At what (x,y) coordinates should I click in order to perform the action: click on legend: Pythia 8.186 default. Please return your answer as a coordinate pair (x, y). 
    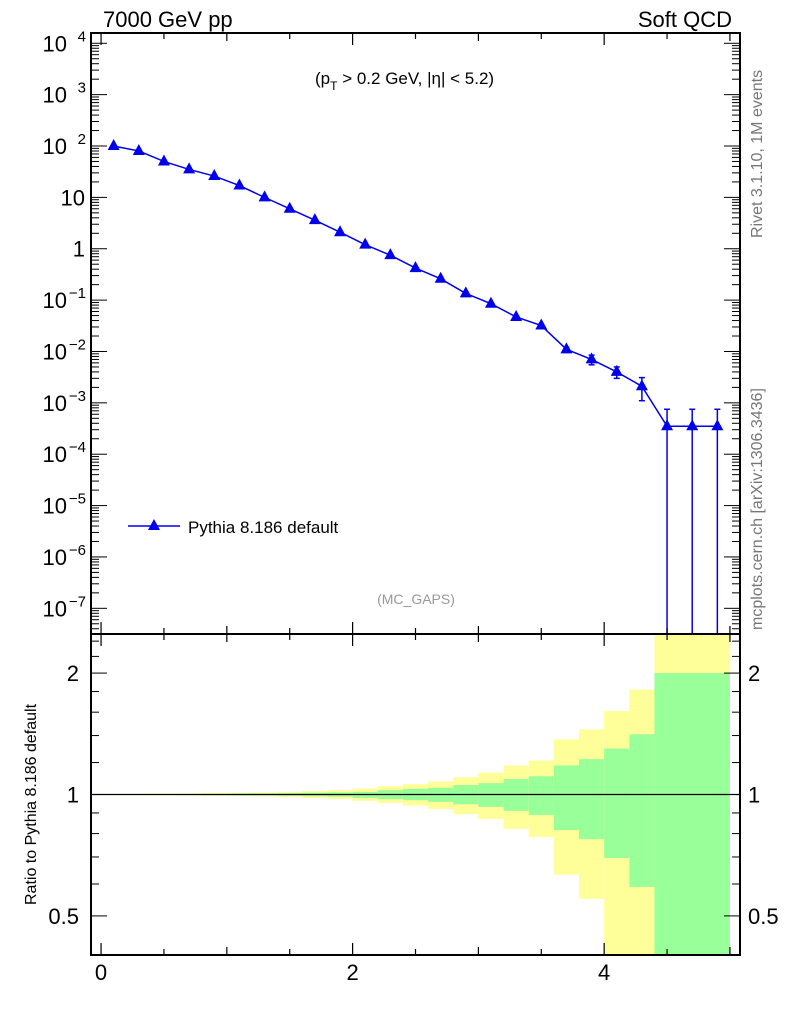
    Looking at the image, I should click on (233, 527).